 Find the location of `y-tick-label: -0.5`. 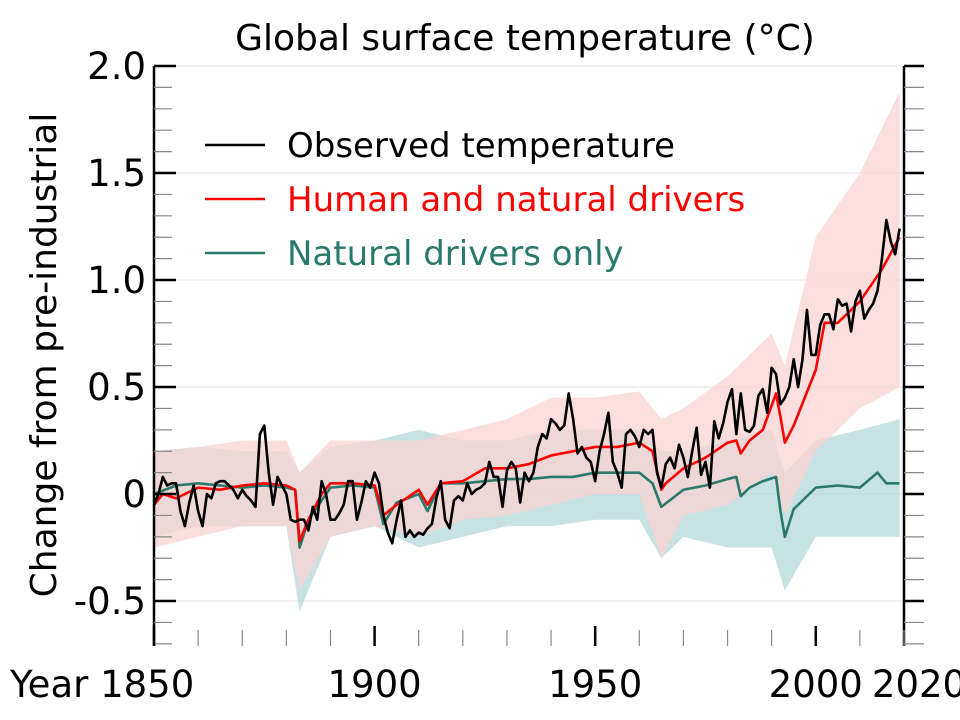

y-tick-label: -0.5 is located at coordinates (110, 601).